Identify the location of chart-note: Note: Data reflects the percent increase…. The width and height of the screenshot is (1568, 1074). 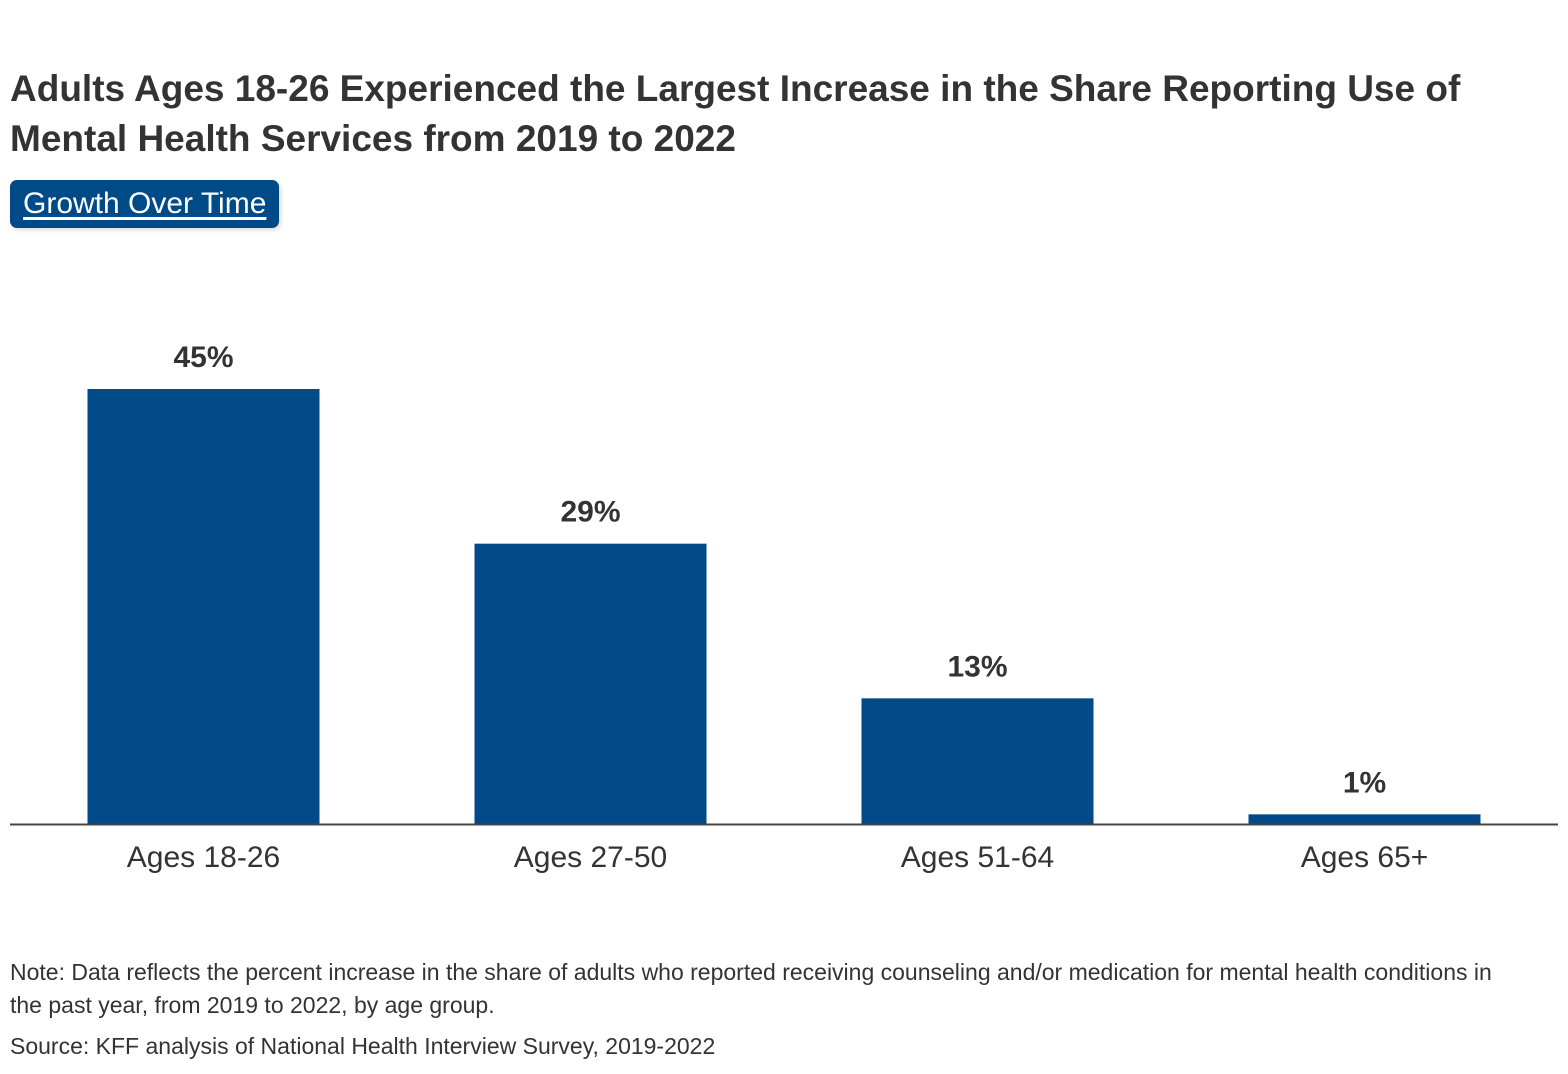
(751, 988).